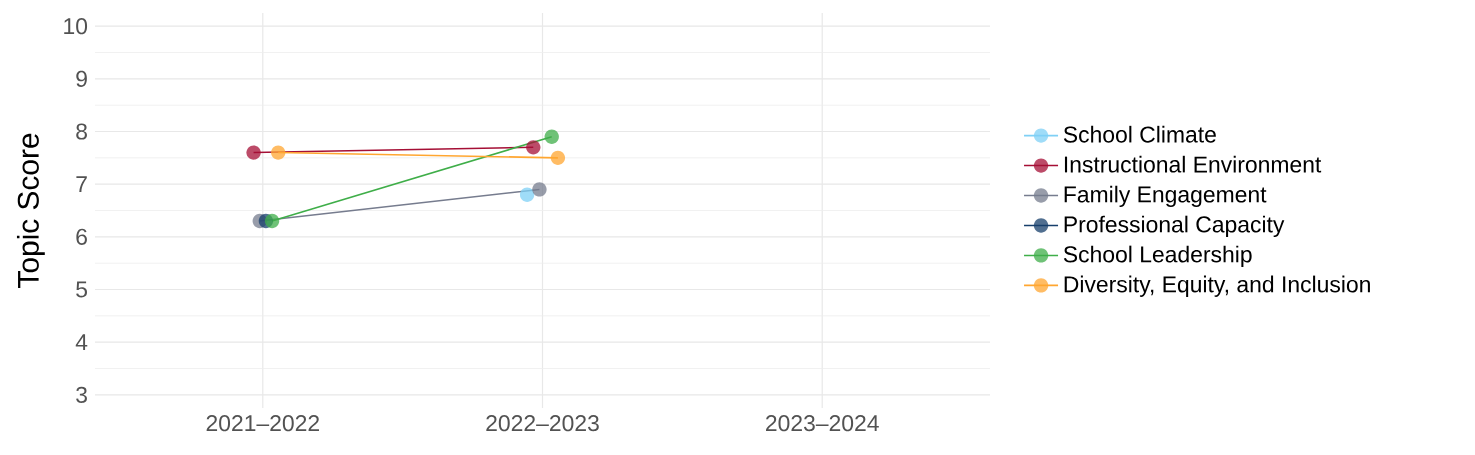  I want to click on y-tick-label: 4, so click(81, 342).